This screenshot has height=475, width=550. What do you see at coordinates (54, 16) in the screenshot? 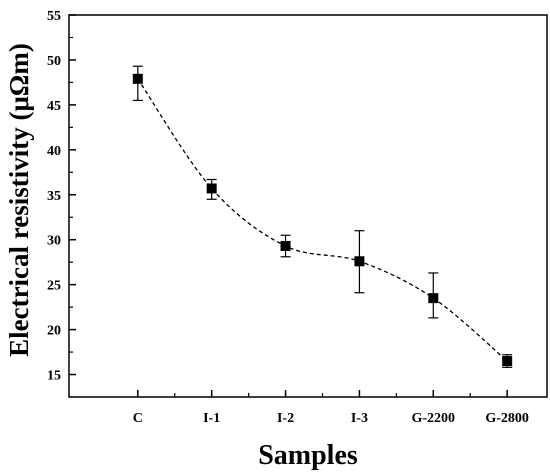
I see `y-tick-label: 55` at bounding box center [54, 16].